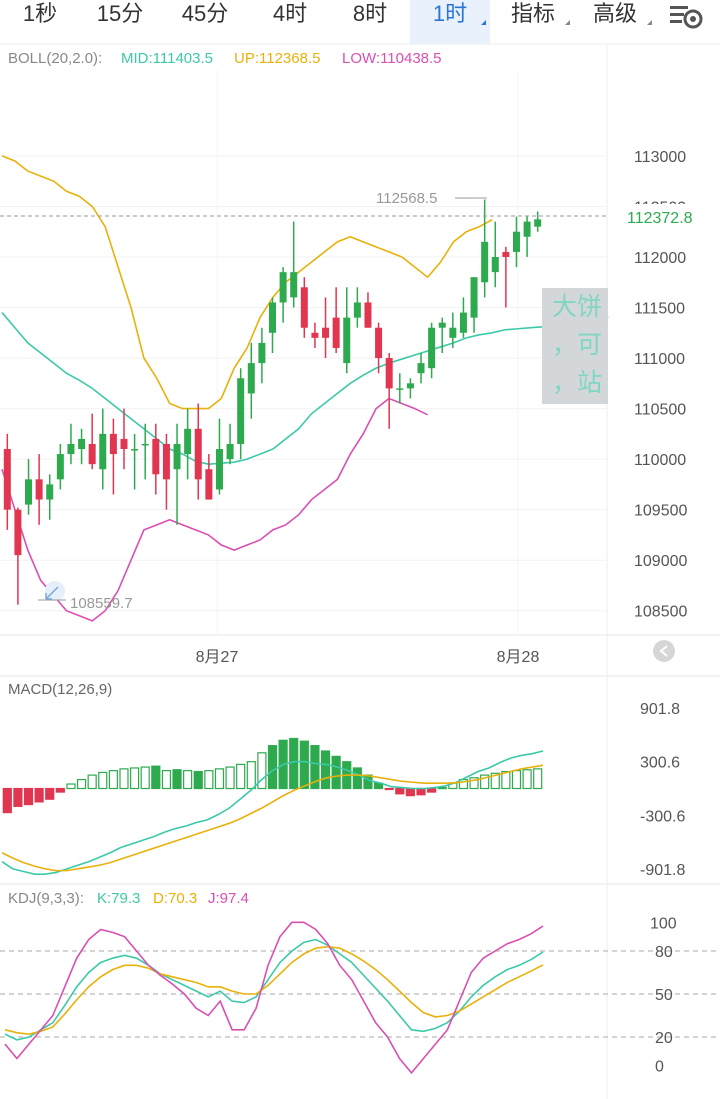  Describe the element at coordinates (664, 1038) in the screenshot. I see `kdj-tick-label: 20` at that location.